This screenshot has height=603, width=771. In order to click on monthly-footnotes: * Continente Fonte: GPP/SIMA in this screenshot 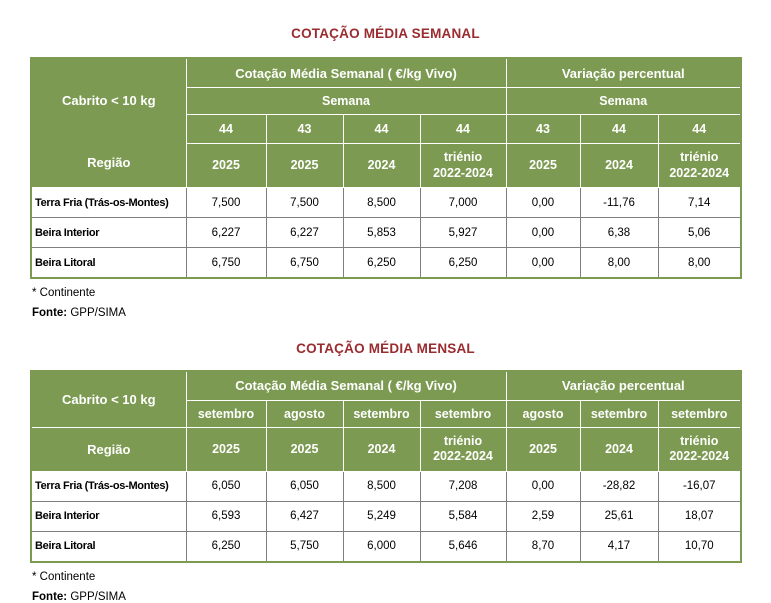, I will do `click(401, 586)`.